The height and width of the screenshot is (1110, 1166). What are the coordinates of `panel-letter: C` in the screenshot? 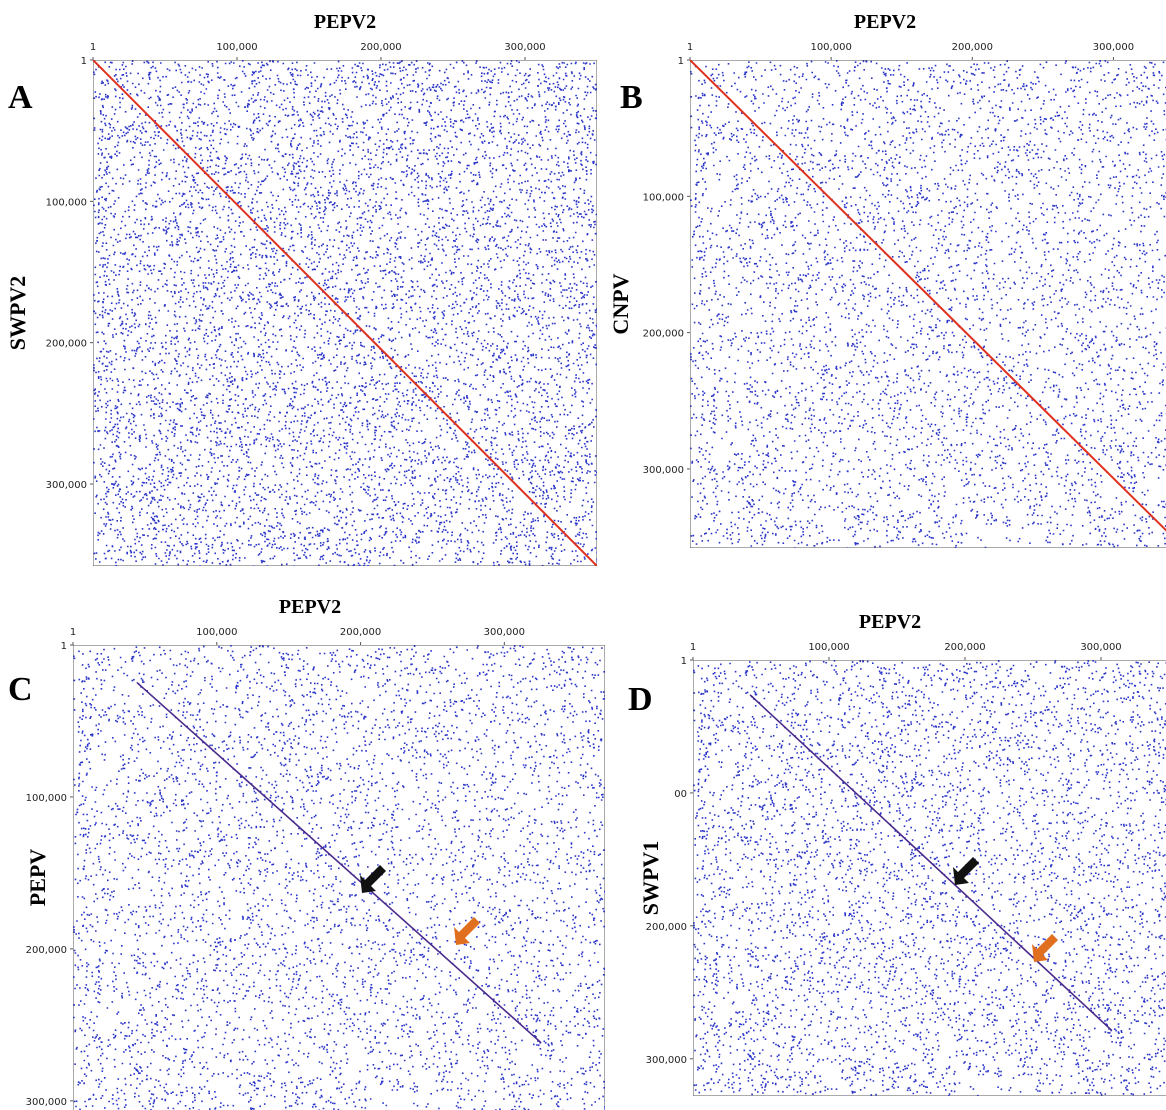 It's located at (20, 689).